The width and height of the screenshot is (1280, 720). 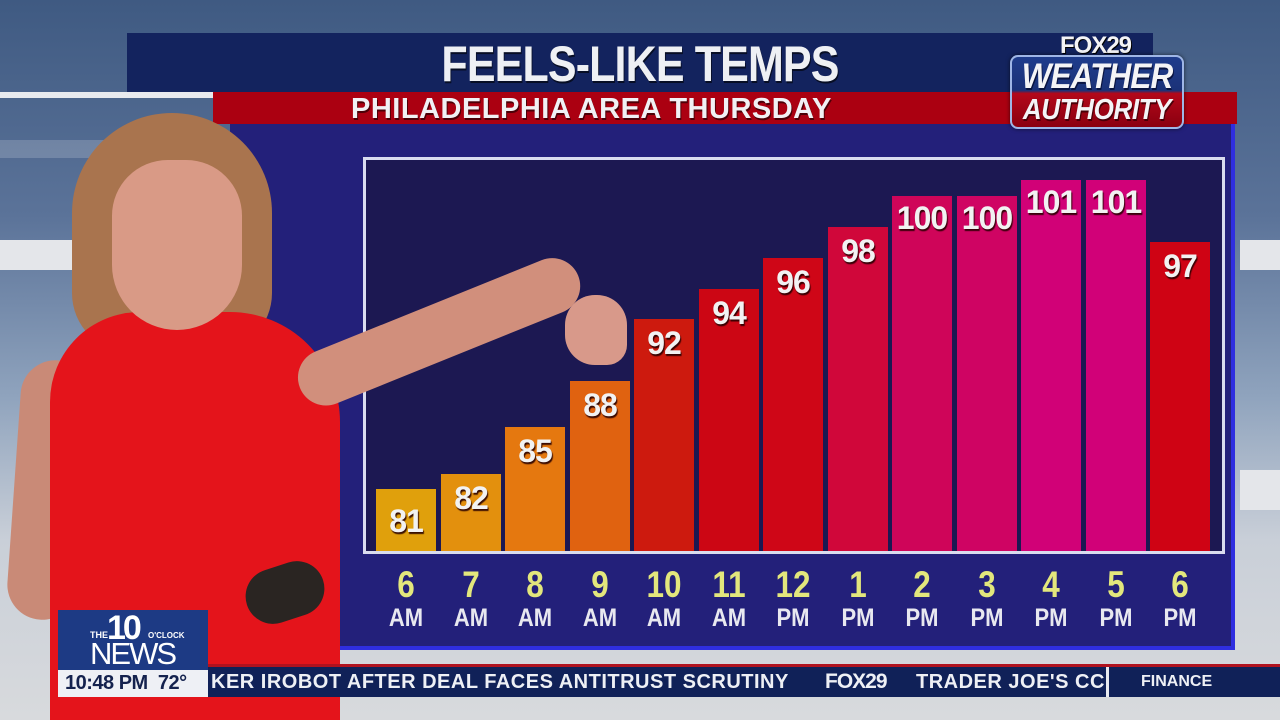 I want to click on chart-bar: 81, so click(x=406, y=520).